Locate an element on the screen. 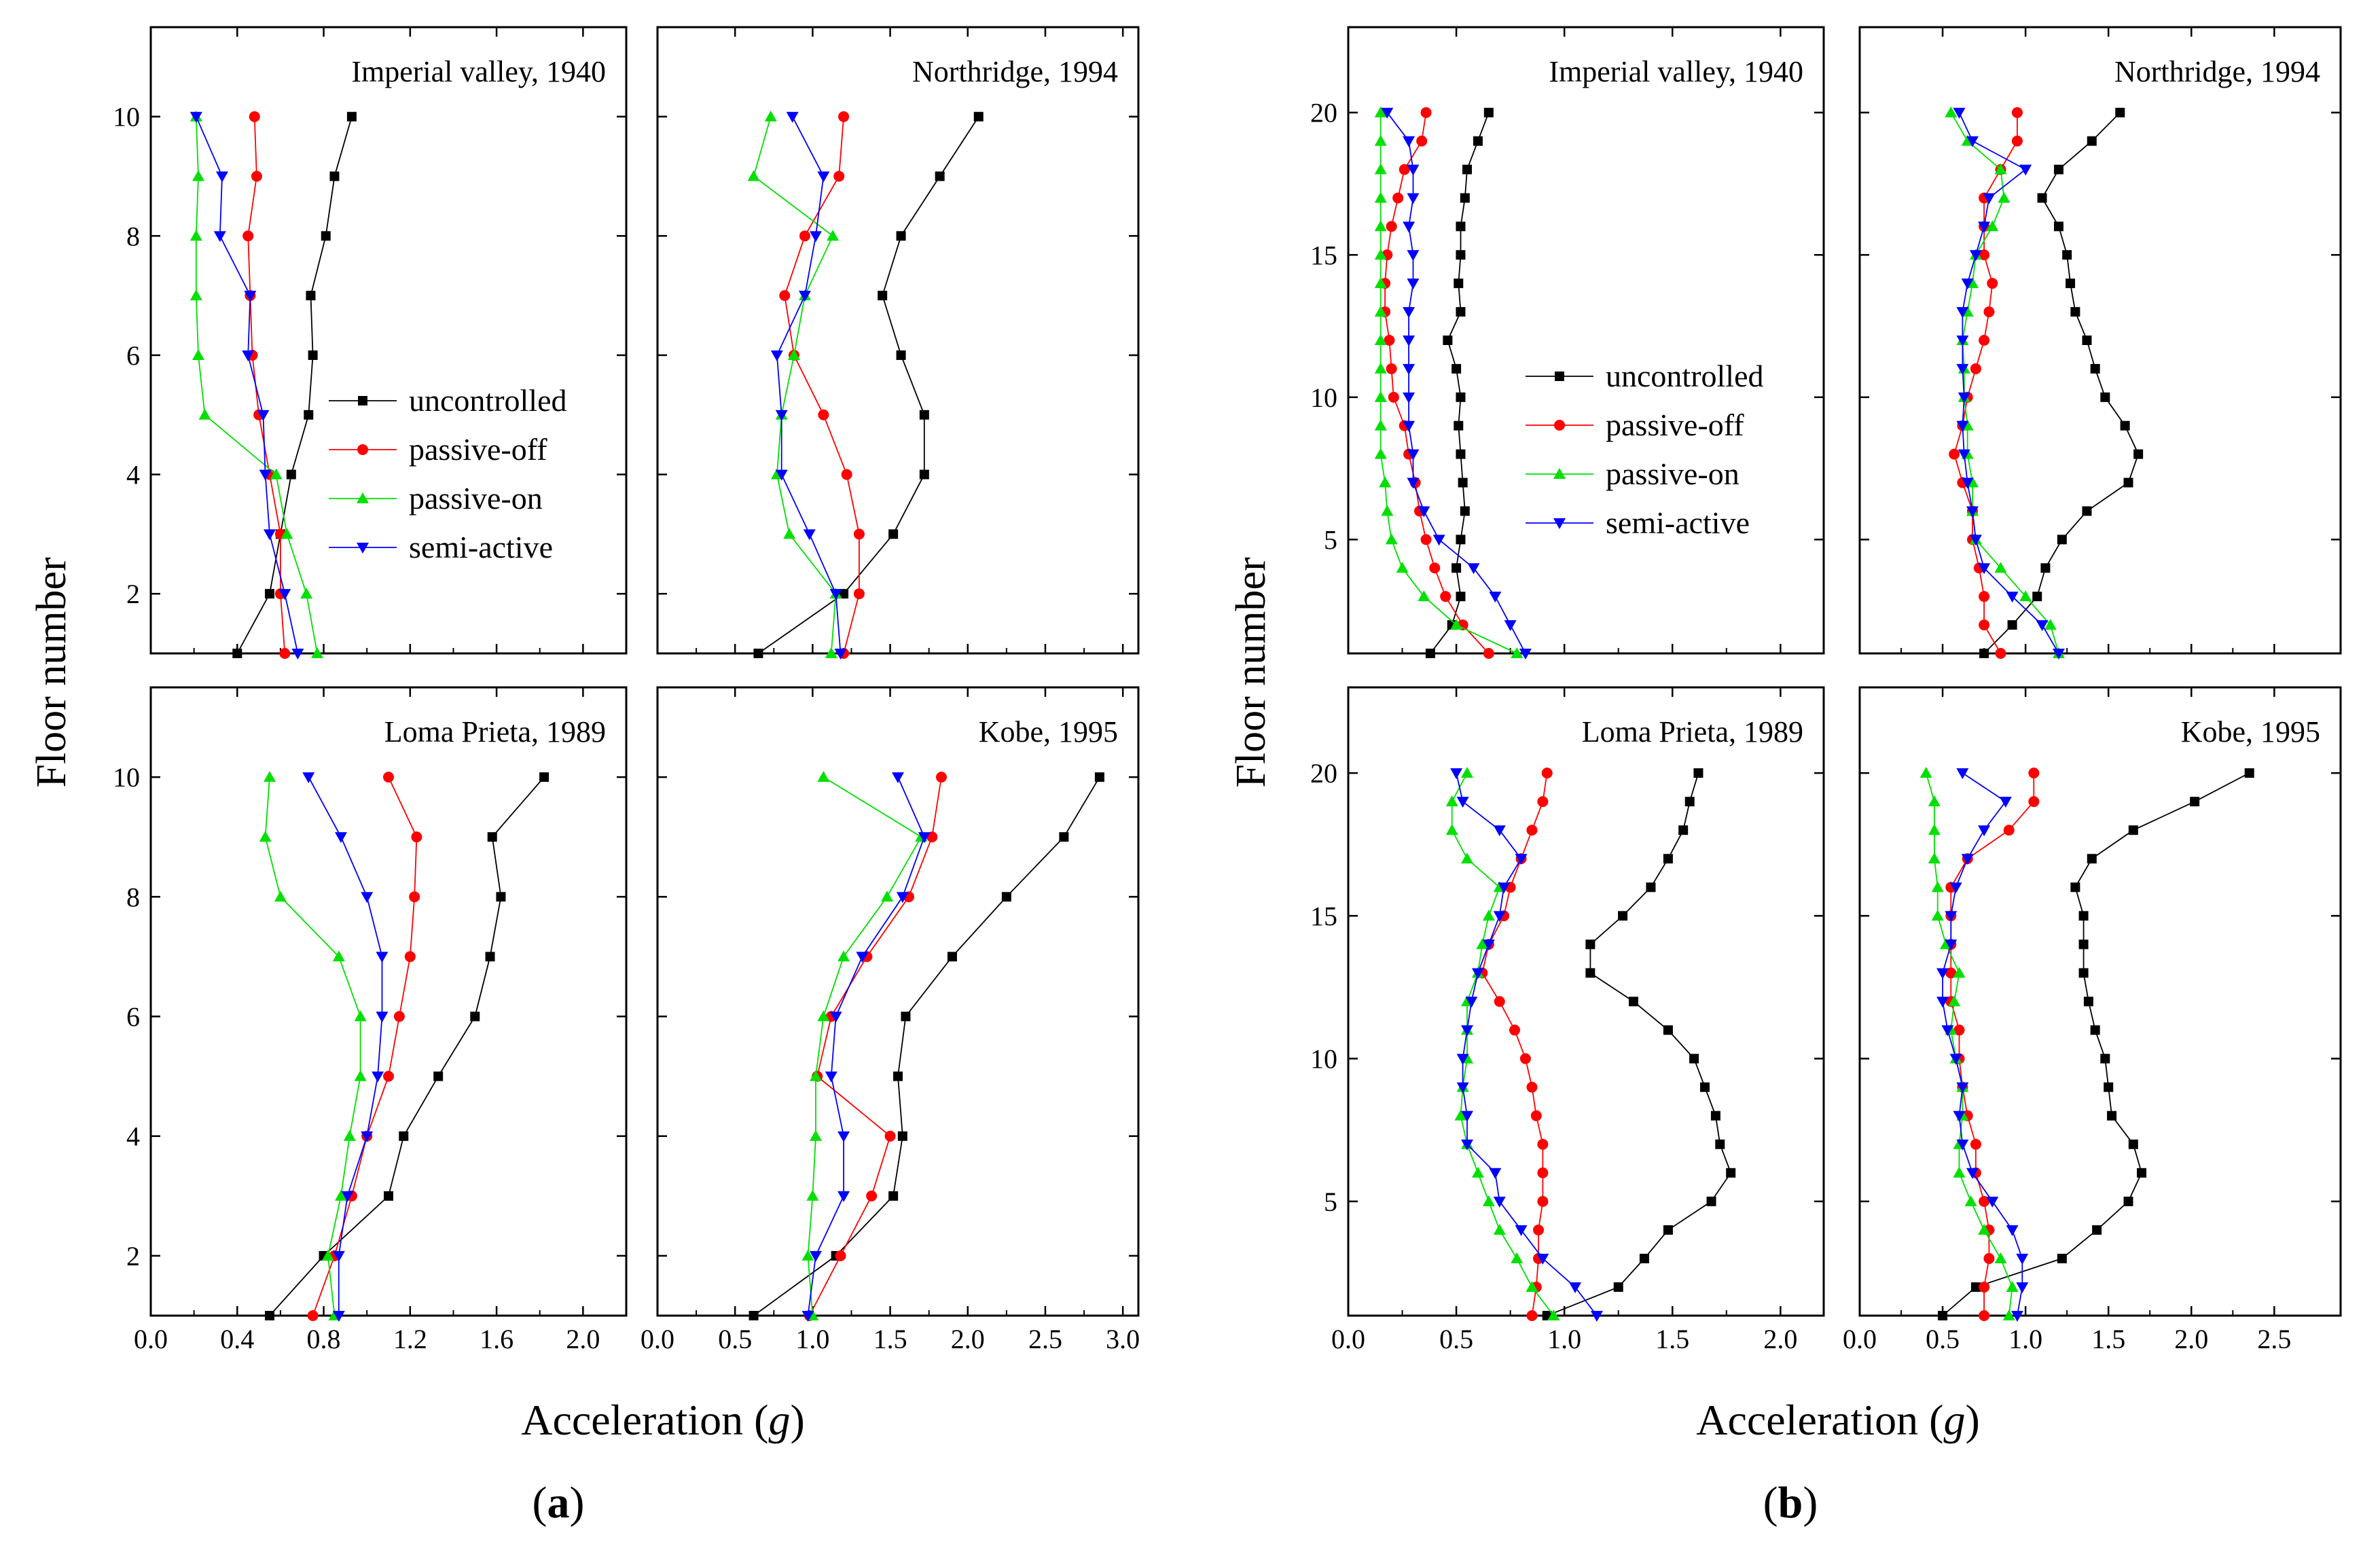  legend-label: semi-active is located at coordinates (481, 547).